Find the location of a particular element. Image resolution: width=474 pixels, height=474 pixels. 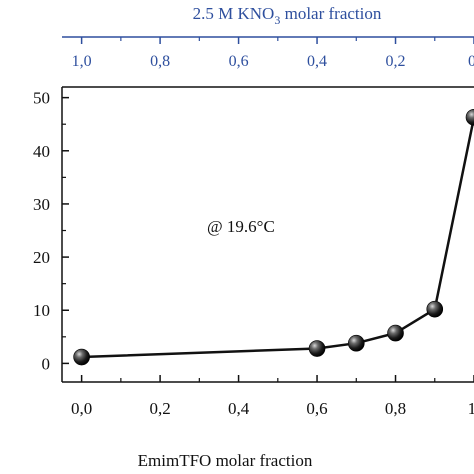

x-axis-tick-label: 0,0 is located at coordinates (81, 408).